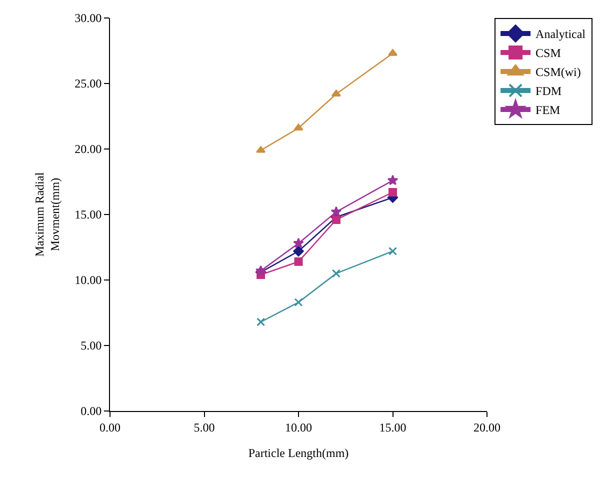  I want to click on legend-label: Analytical, so click(561, 34).